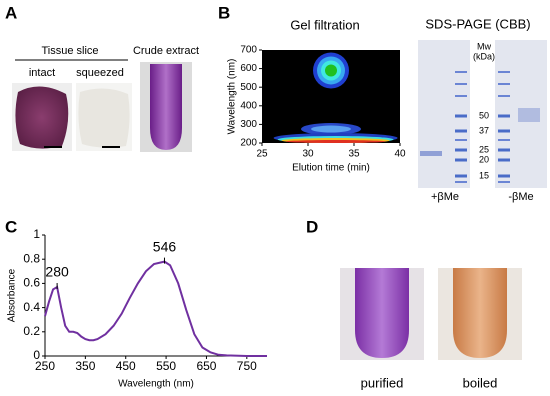 The height and width of the screenshot is (396, 550). I want to click on mw-unit: (kDa), so click(484, 56).